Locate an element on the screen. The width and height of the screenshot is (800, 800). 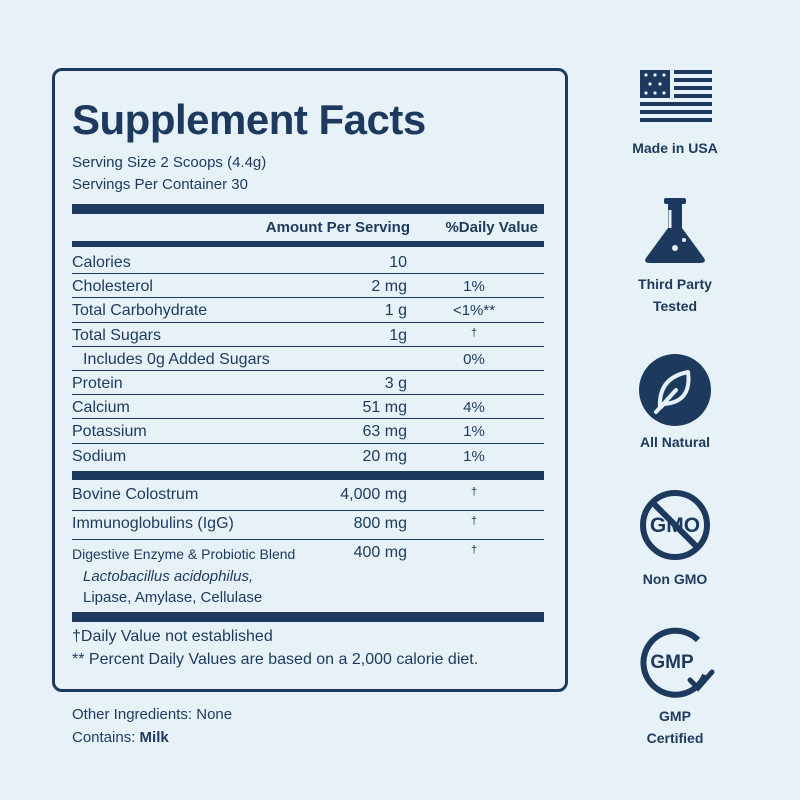
facts-row: Potassium 63 mg 1% is located at coordinates (308, 431).